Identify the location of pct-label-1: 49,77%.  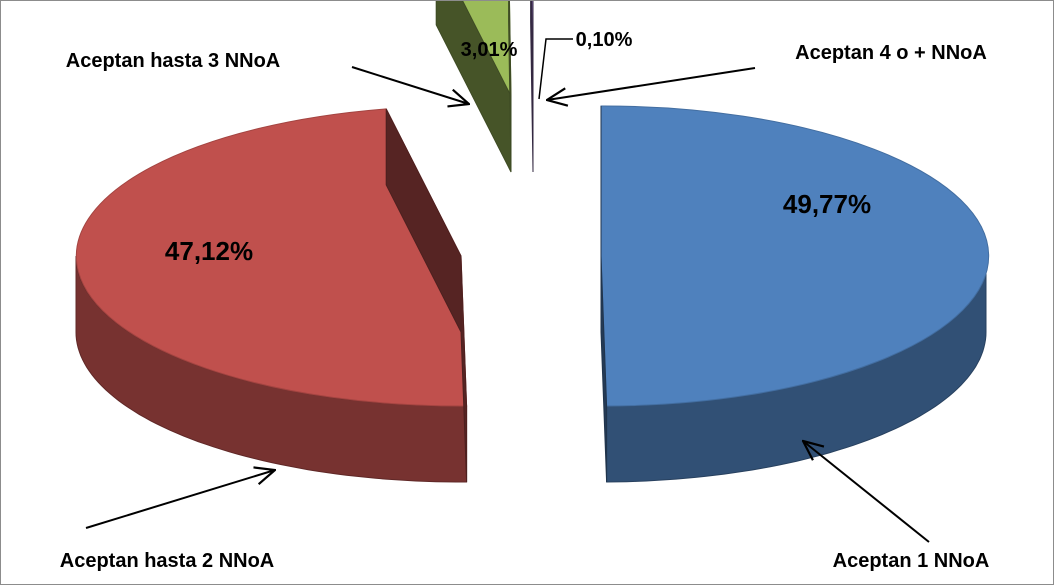
(827, 204).